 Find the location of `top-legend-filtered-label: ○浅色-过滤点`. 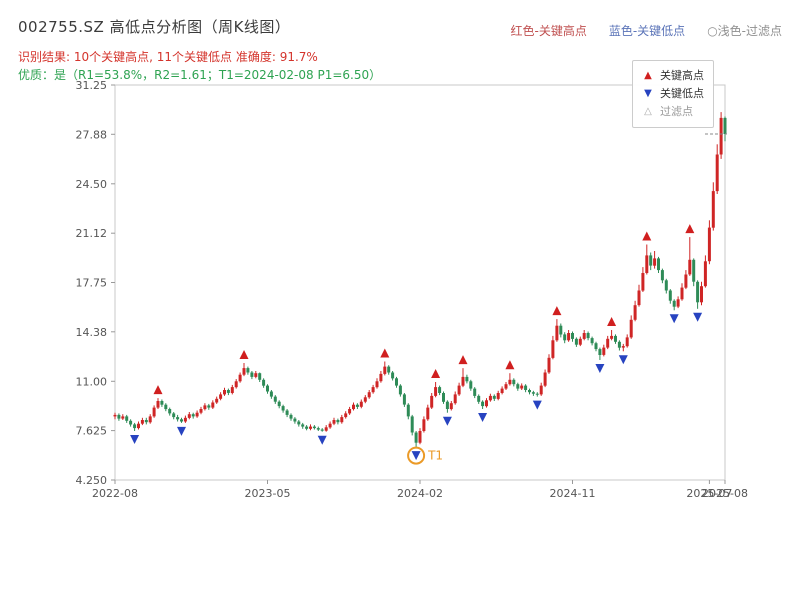

top-legend-filtered-label: ○浅色-过滤点 is located at coordinates (744, 31).